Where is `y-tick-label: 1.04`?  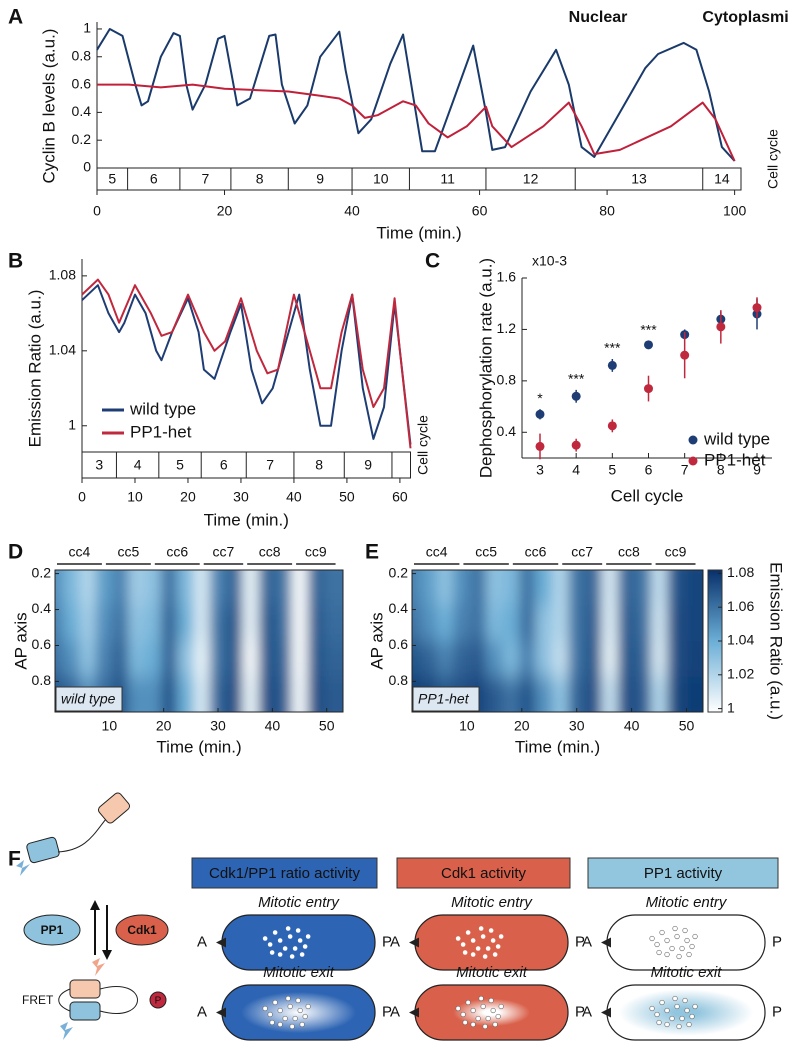
y-tick-label: 1.04 is located at coordinates (62, 350).